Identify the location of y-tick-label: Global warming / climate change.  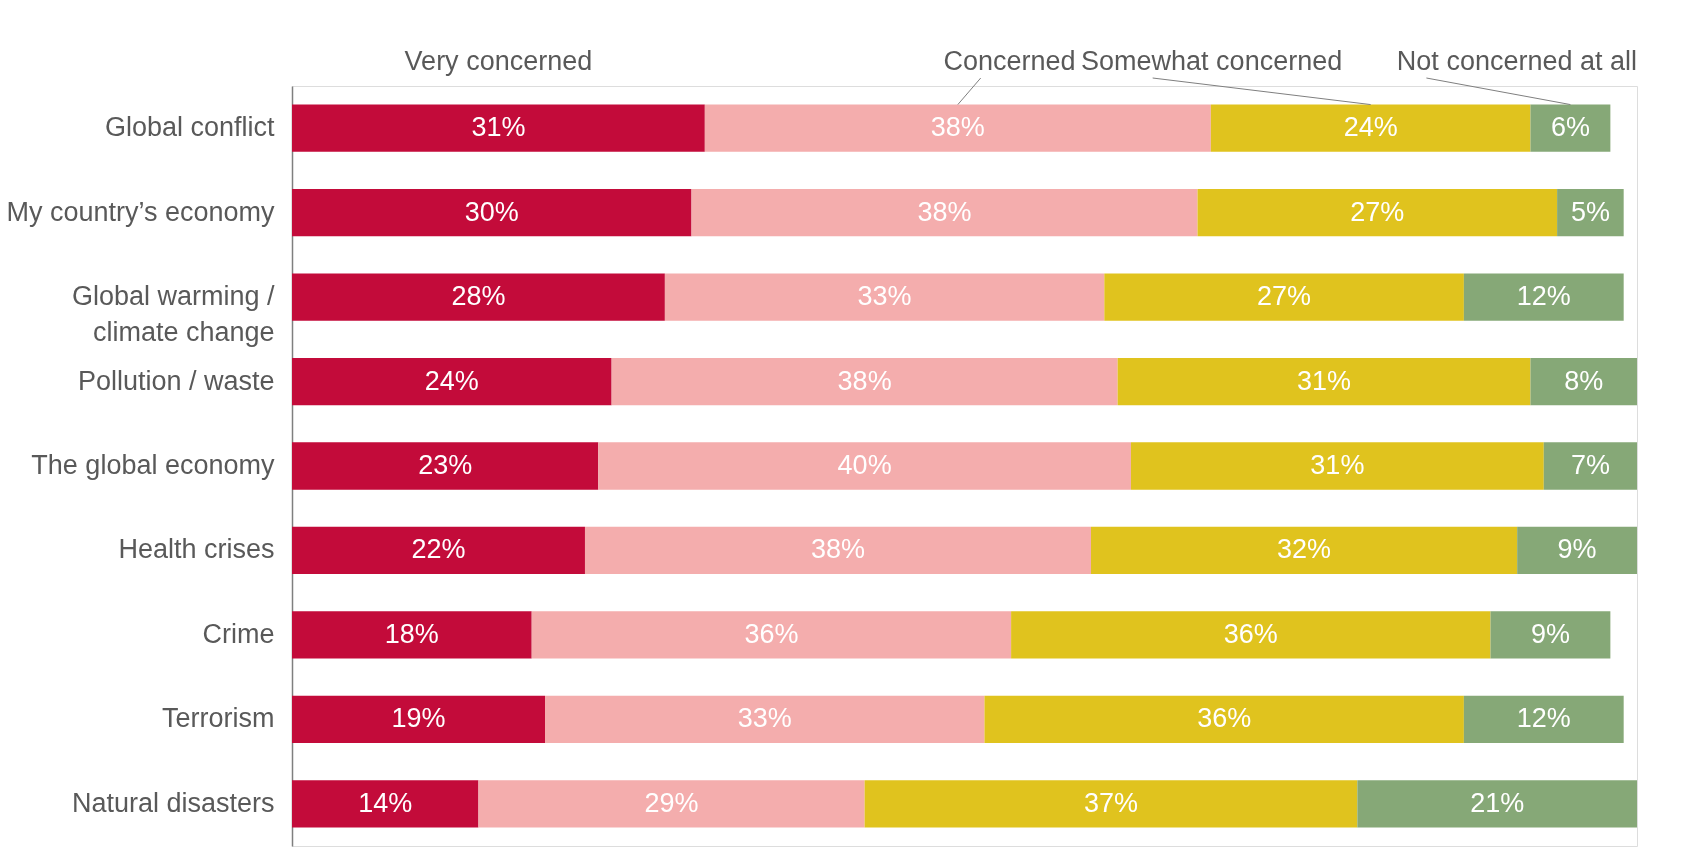
(173, 314).